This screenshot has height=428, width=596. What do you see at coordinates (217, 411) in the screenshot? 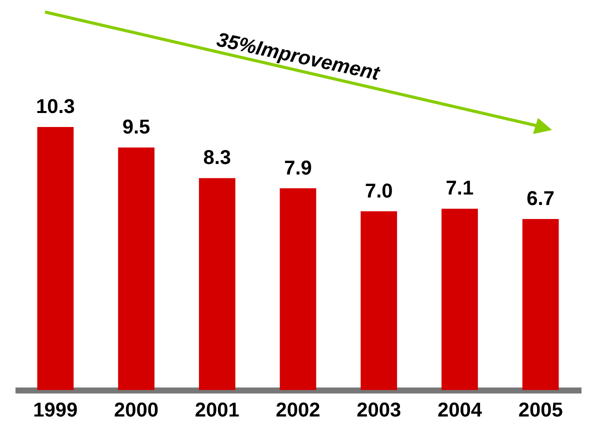
I see `x-tick-label: 2001` at bounding box center [217, 411].